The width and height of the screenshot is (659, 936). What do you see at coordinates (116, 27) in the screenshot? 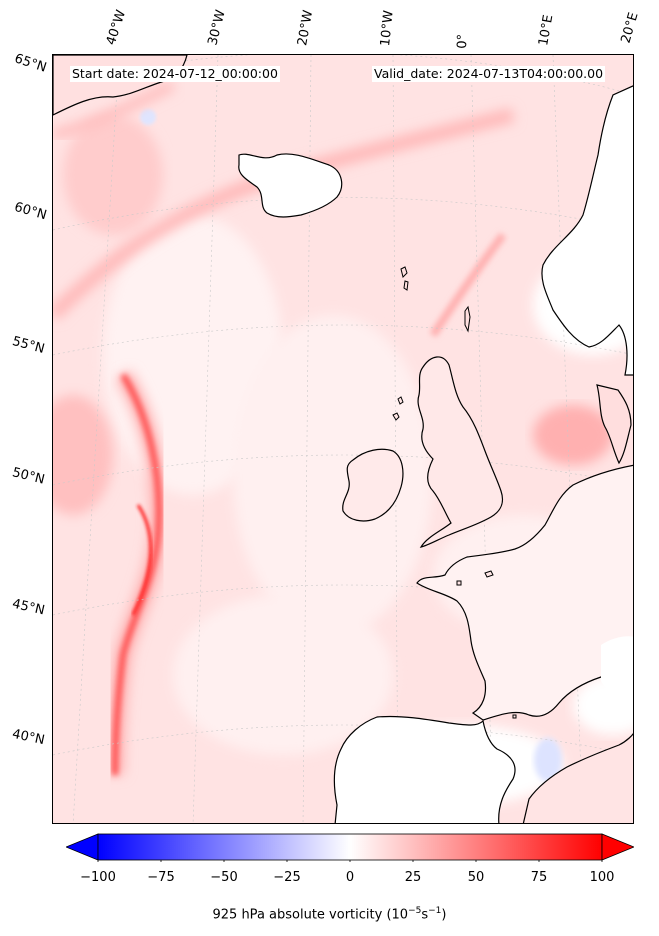
I see `lon-label-40w: 40°W` at bounding box center [116, 27].